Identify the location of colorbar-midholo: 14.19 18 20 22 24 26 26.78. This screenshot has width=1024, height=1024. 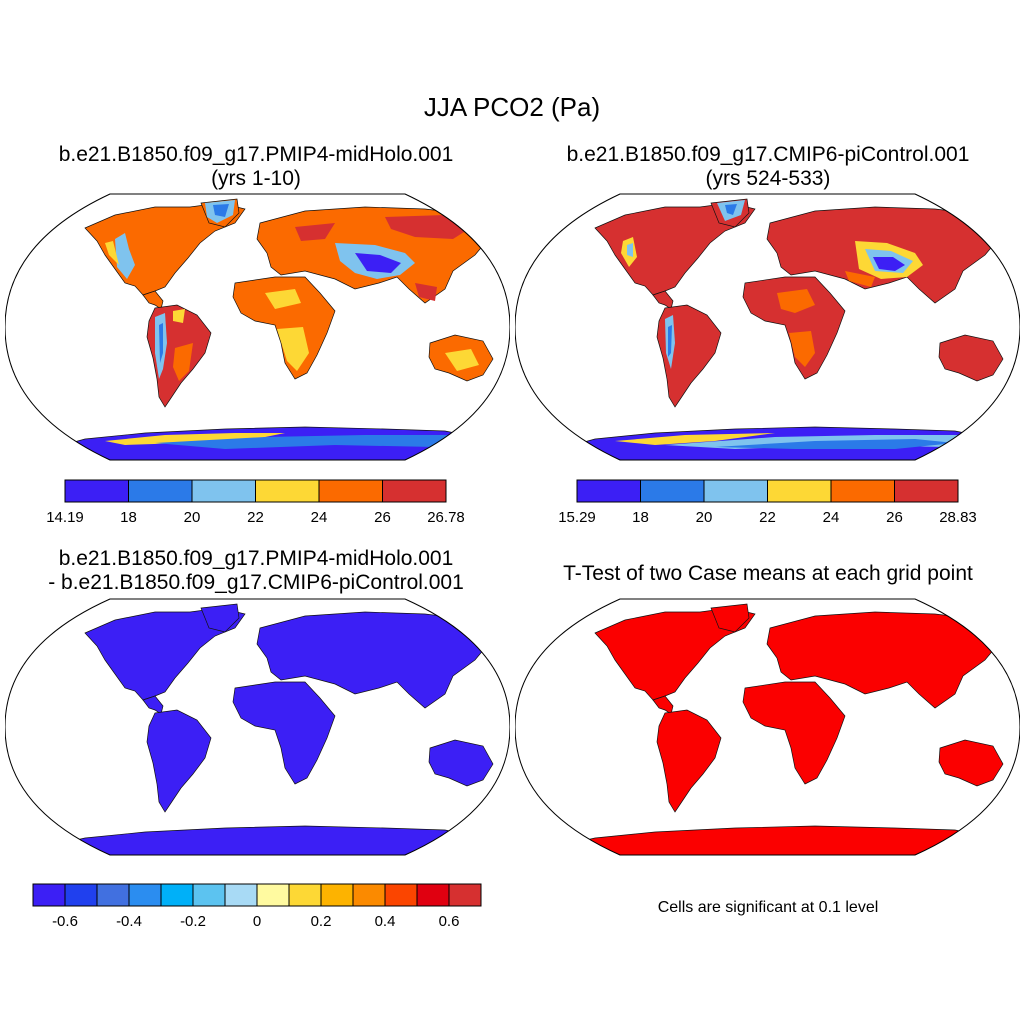
(255, 502).